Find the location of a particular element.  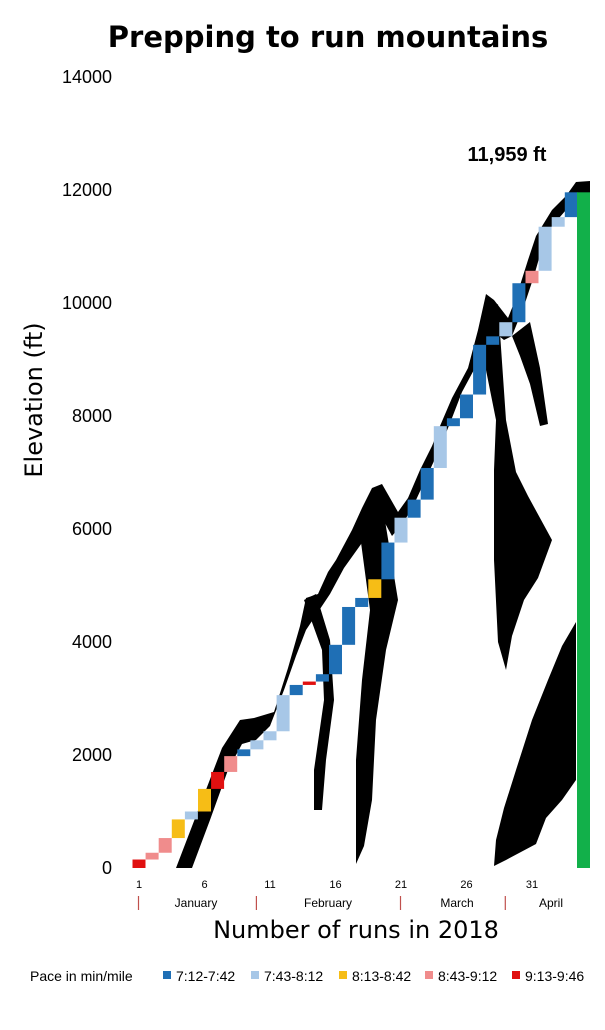

peak-annotation: 11,959 ft is located at coordinates (507, 155).